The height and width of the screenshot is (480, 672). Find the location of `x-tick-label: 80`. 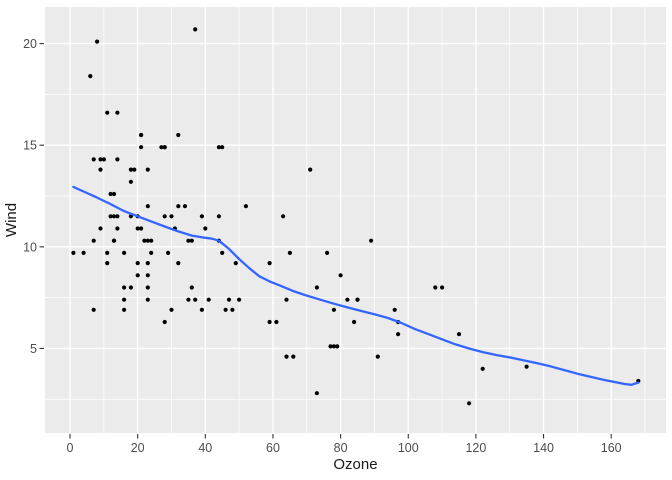

x-tick-label: 80 is located at coordinates (341, 448).